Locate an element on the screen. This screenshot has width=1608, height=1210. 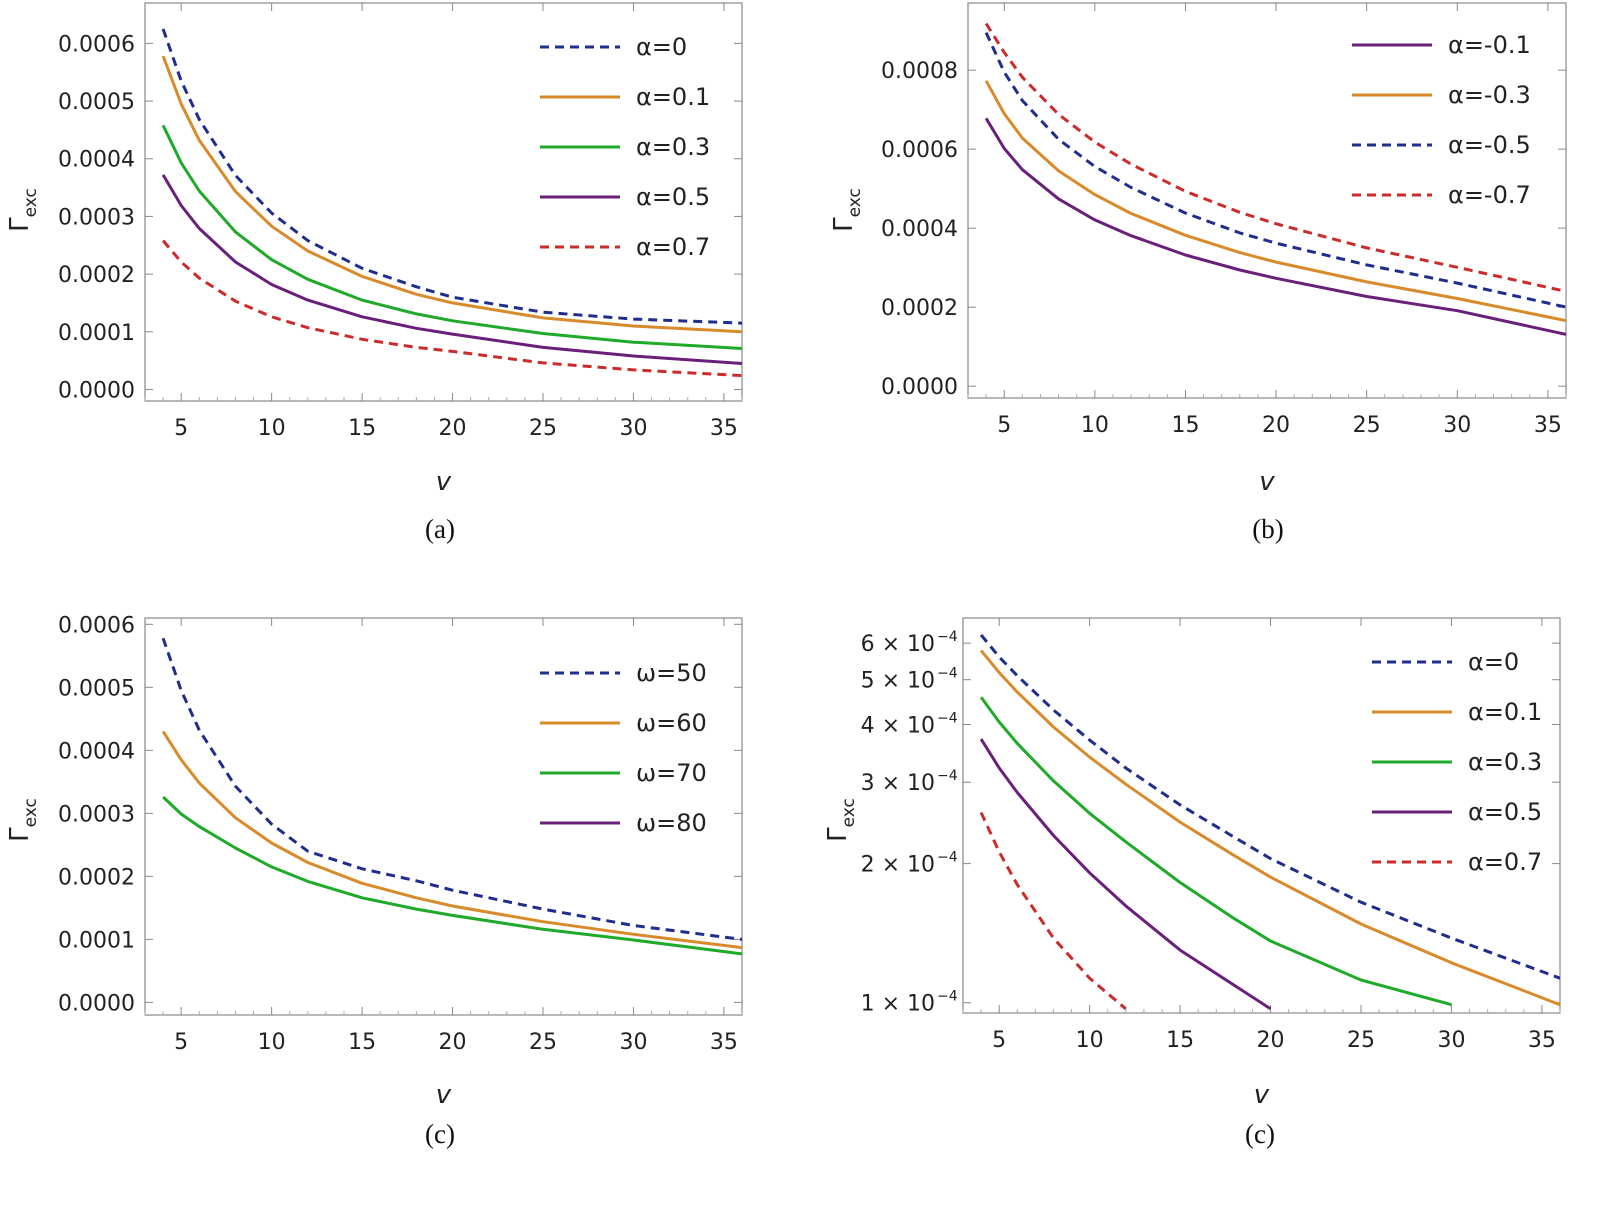
legend-label: ω=70 is located at coordinates (671, 773).